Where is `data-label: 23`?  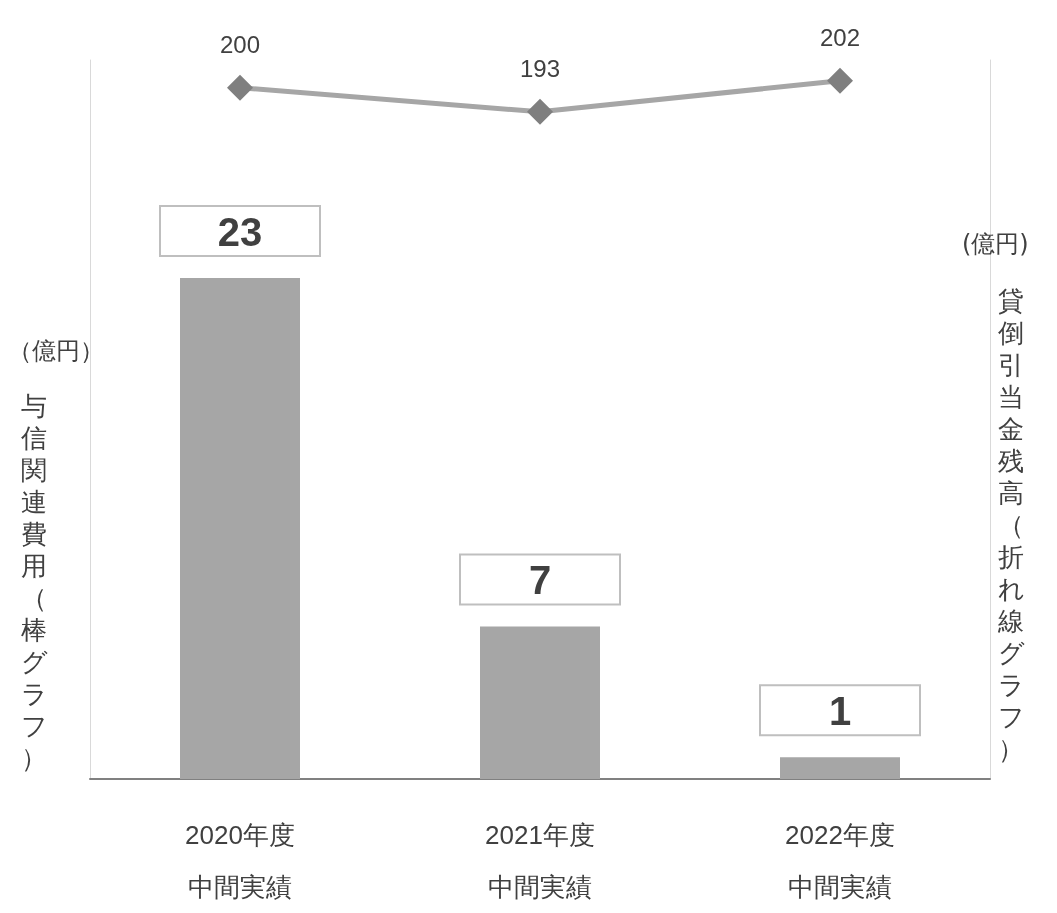
data-label: 23 is located at coordinates (240, 231).